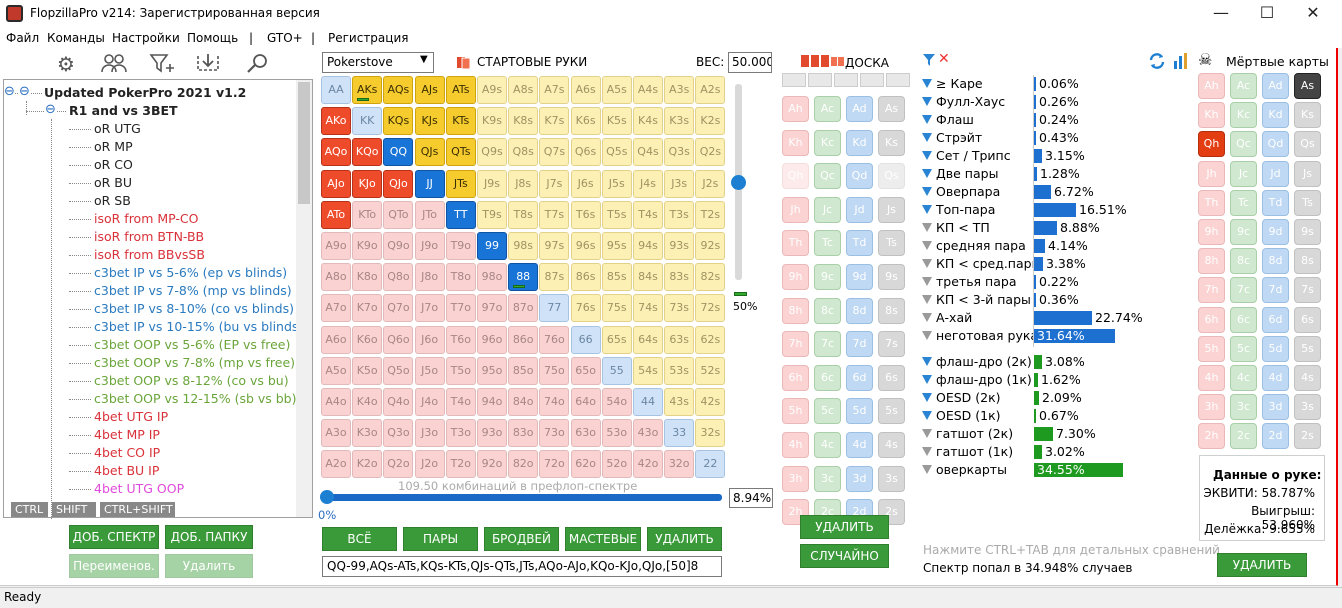  What do you see at coordinates (679, 246) in the screenshot?
I see `hand-cell: 93s` at bounding box center [679, 246].